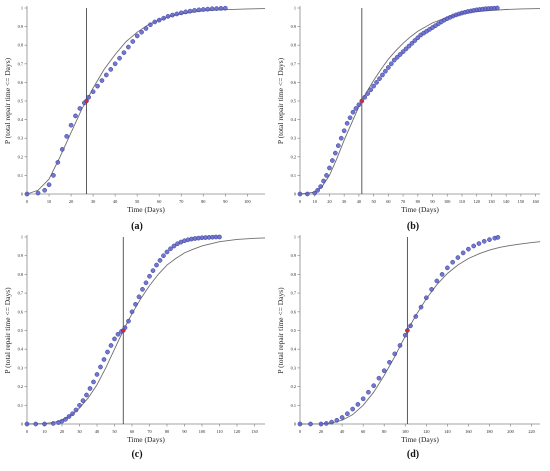 This screenshot has width=550, height=471. Describe the element at coordinates (146, 439) in the screenshot. I see `panel-c-x-axis-title: Time (Days)` at that location.